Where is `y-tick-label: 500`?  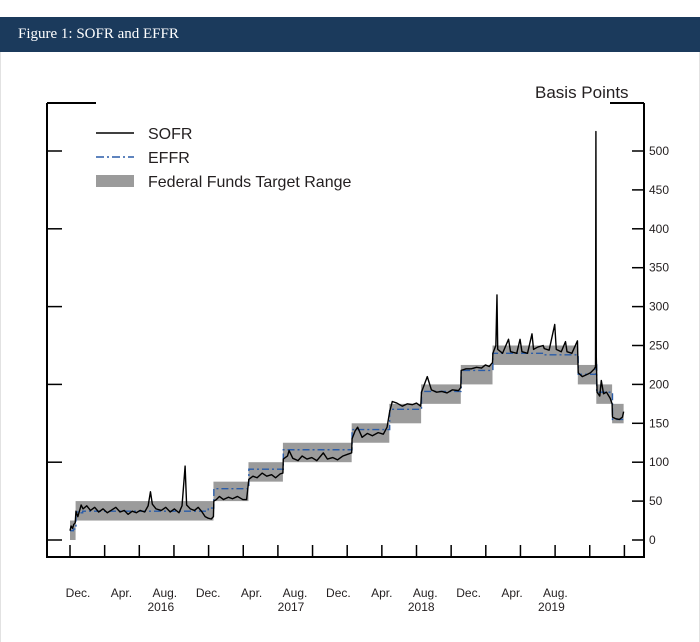 y-tick-label: 500 is located at coordinates (659, 151).